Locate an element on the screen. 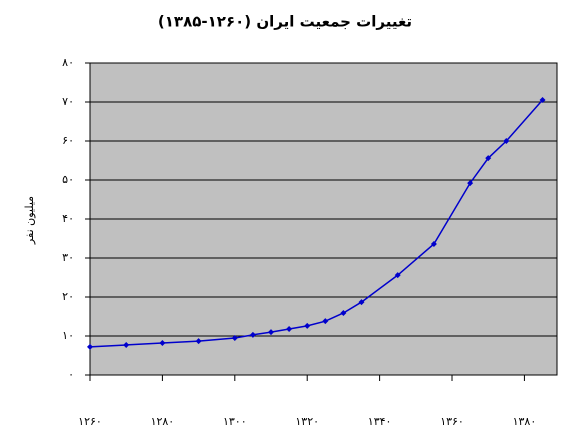 This screenshot has height=440, width=571. y-tick-label: ۷۰ is located at coordinates (68, 101).